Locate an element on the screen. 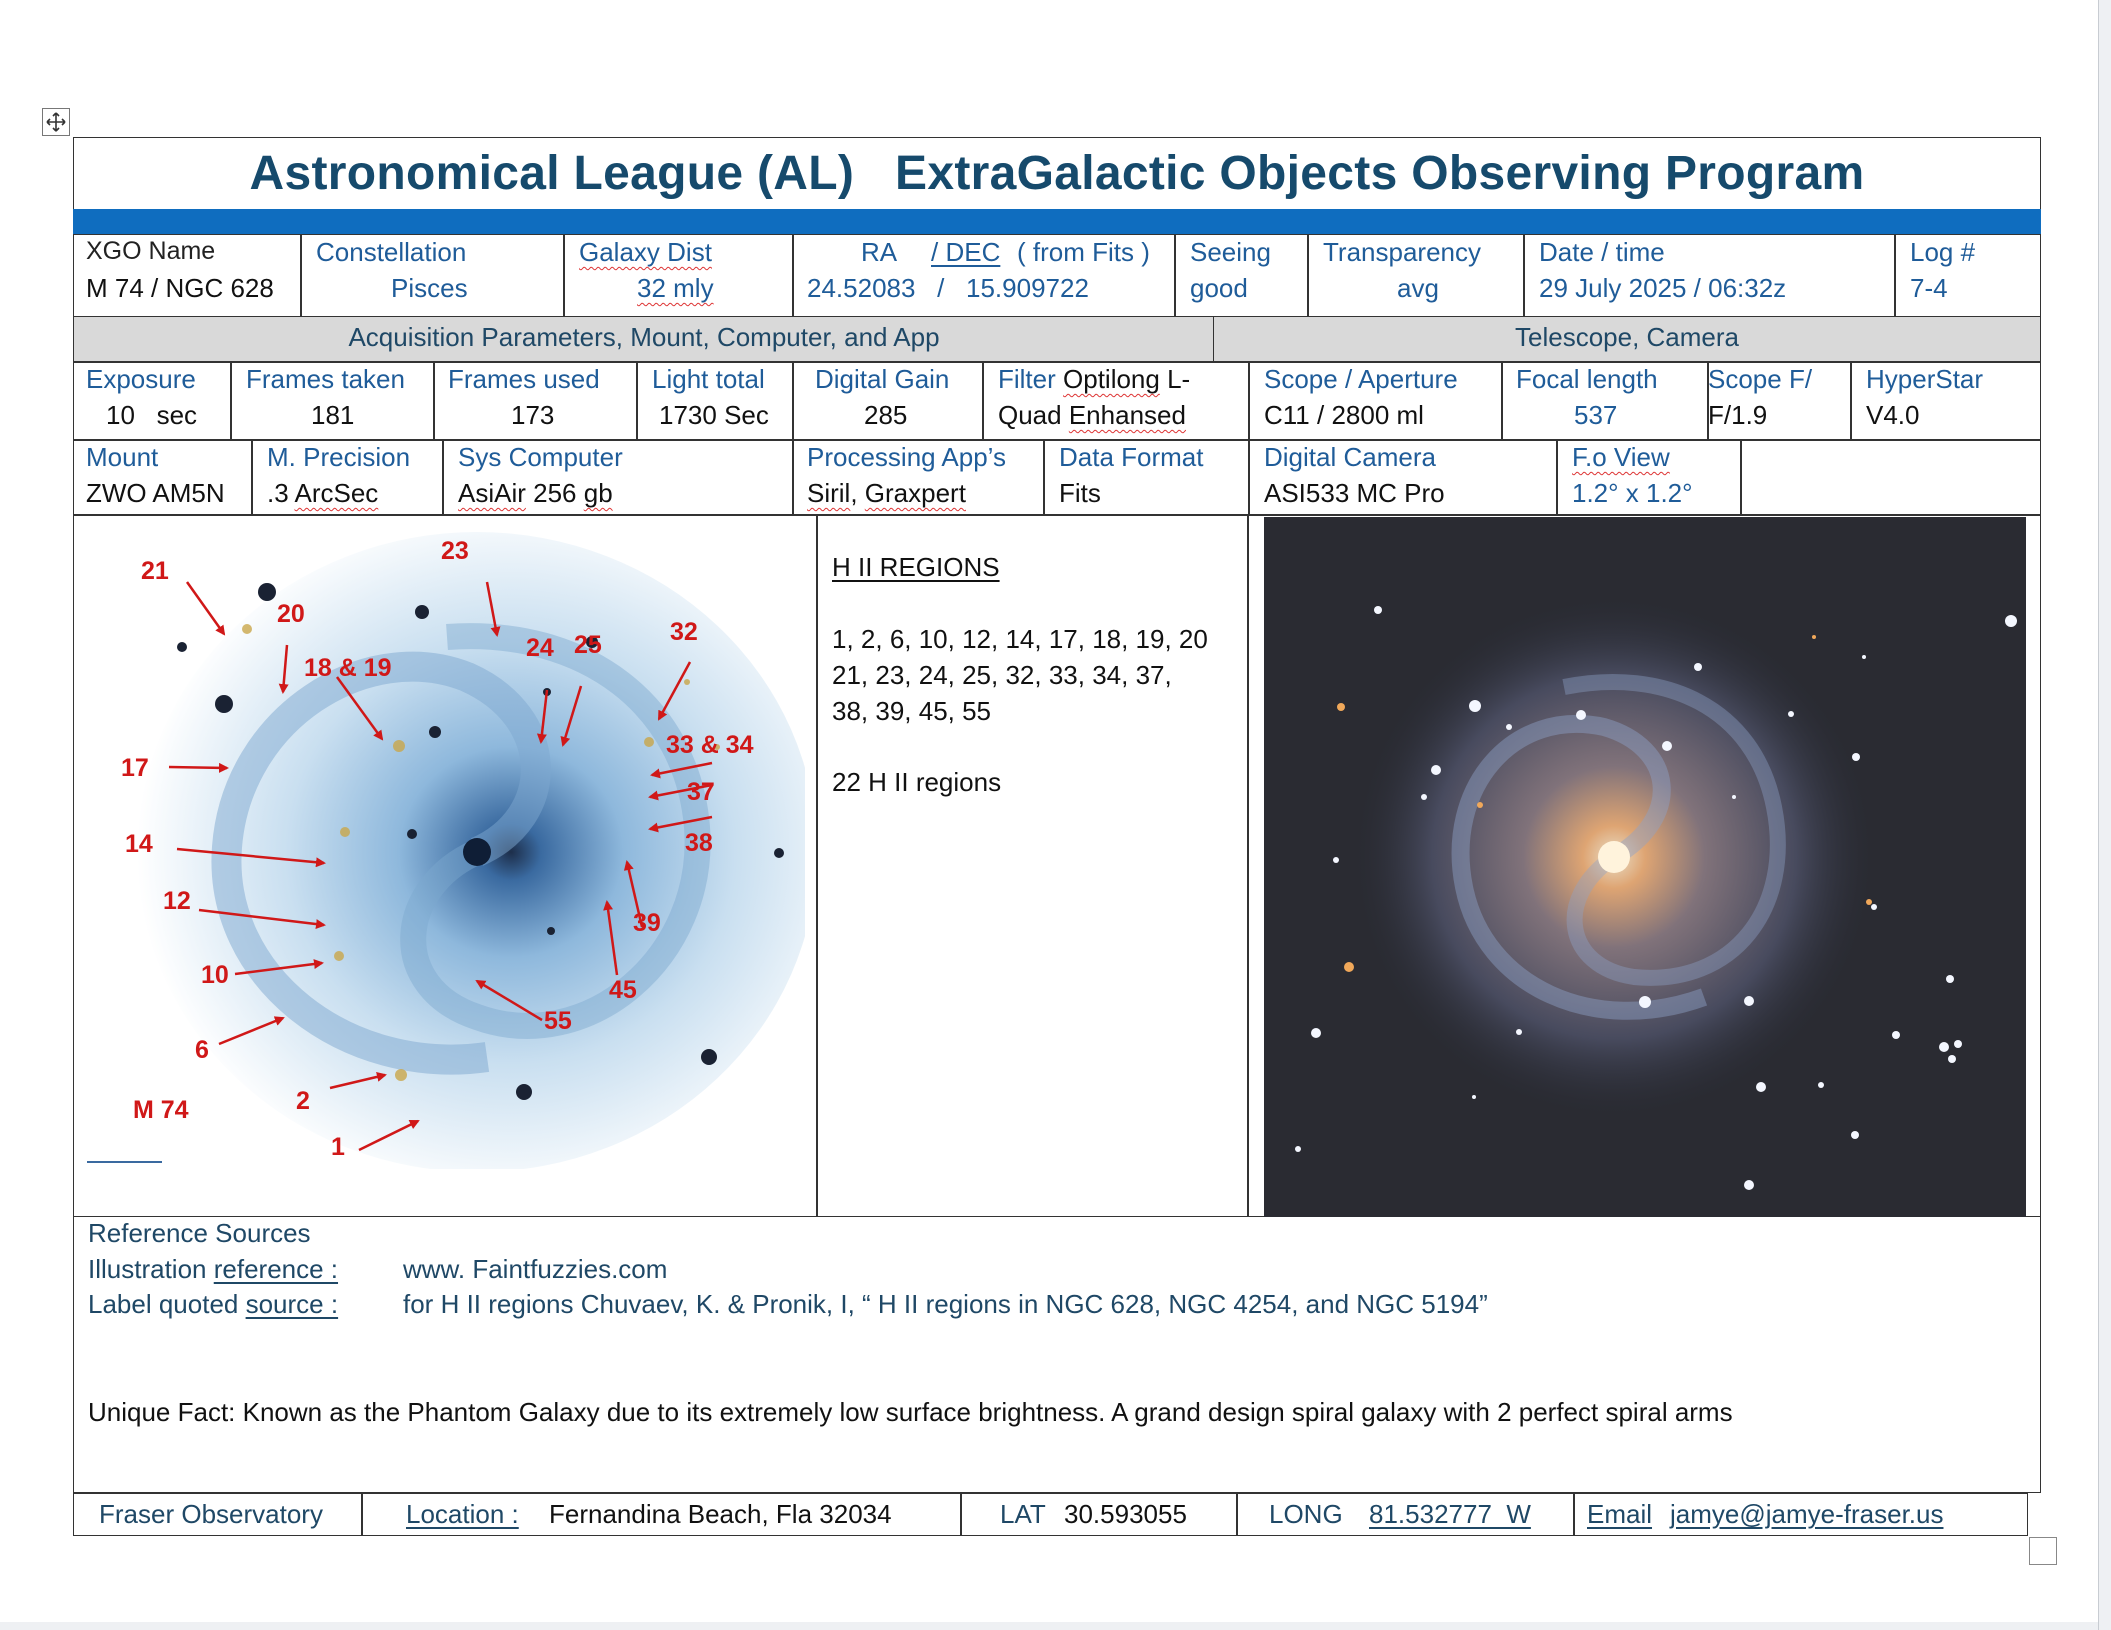 This screenshot has width=2111, height=1630. footer-email-cell: Email jamye@jamye-fraser.us is located at coordinates (1800, 1514).